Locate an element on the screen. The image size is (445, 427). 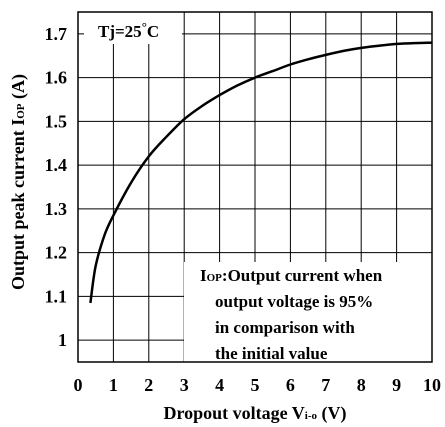
x-tick-label: 0 is located at coordinates (78, 385).